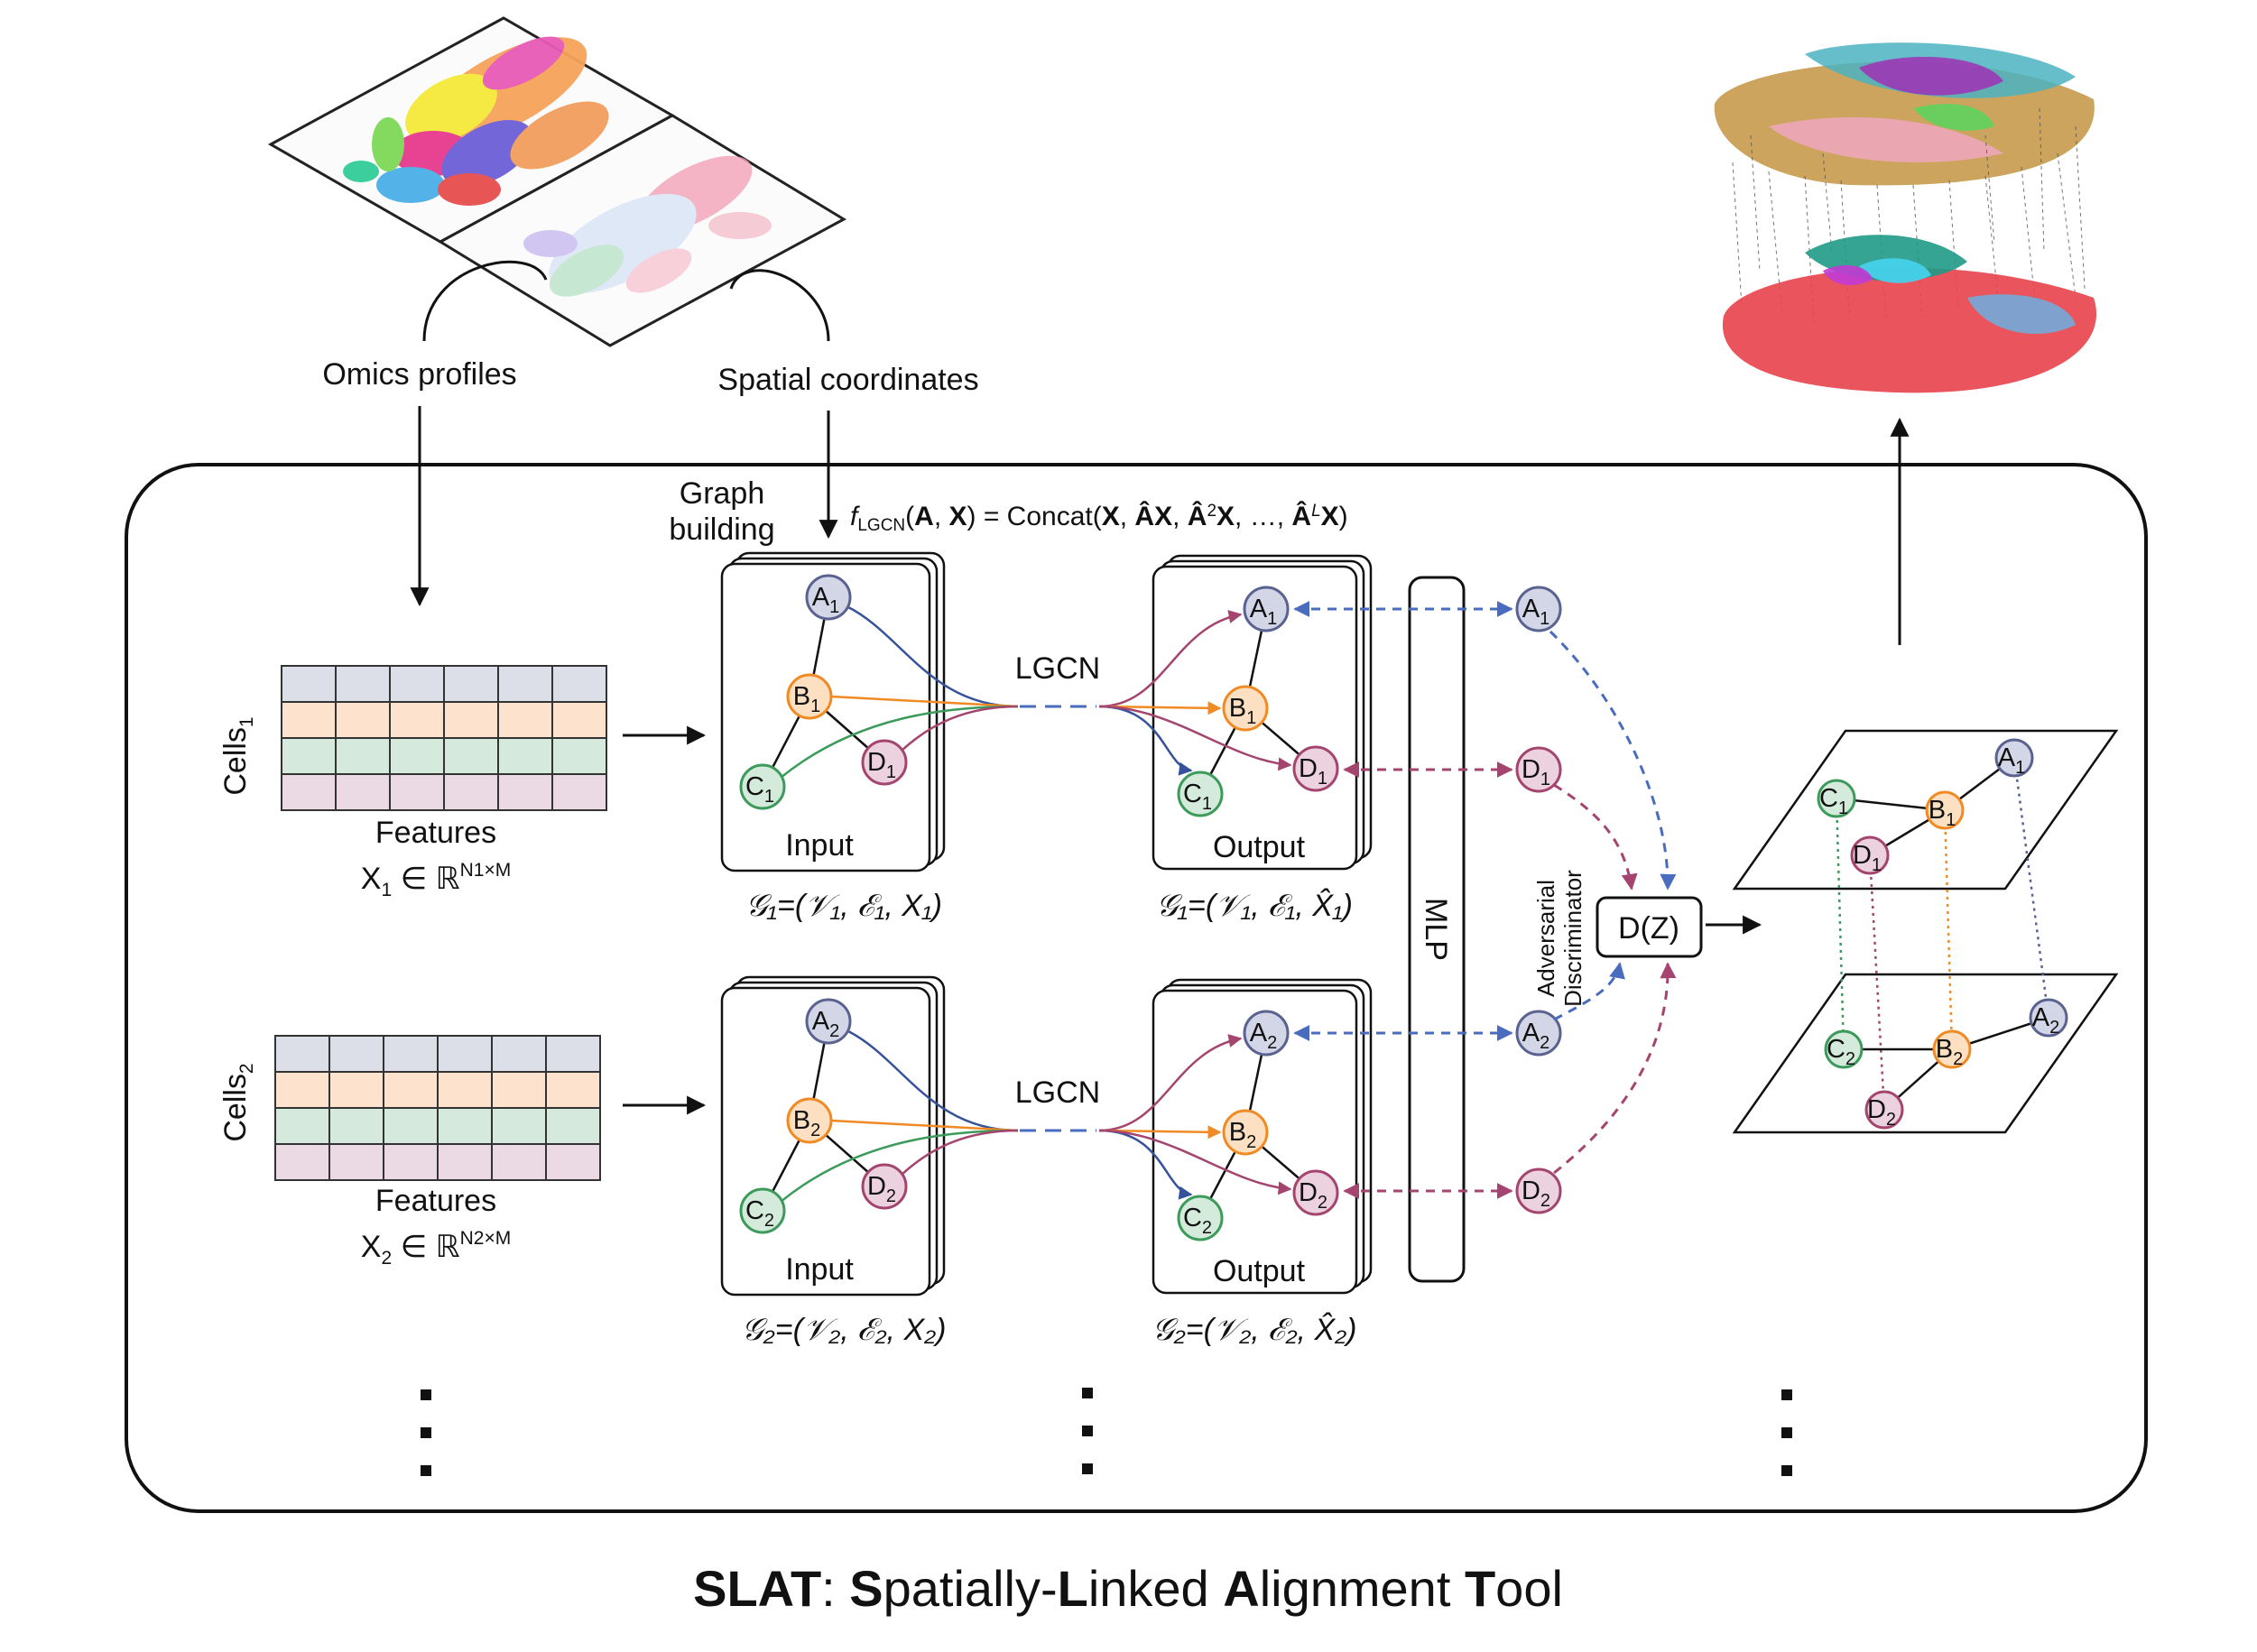 This screenshot has width=2257, height=1652. What do you see at coordinates (1254, 905) in the screenshot?
I see `output-graph-caption-1: 𝒢₁=(𝒱₁, ℰ₁, X̂₁)` at bounding box center [1254, 905].